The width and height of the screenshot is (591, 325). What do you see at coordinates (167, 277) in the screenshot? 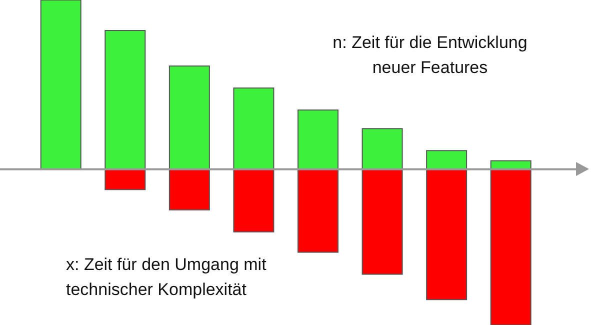
I see `annotation: x: Zeit für den Umgang mit technischer Komplexität` at bounding box center [167, 277].